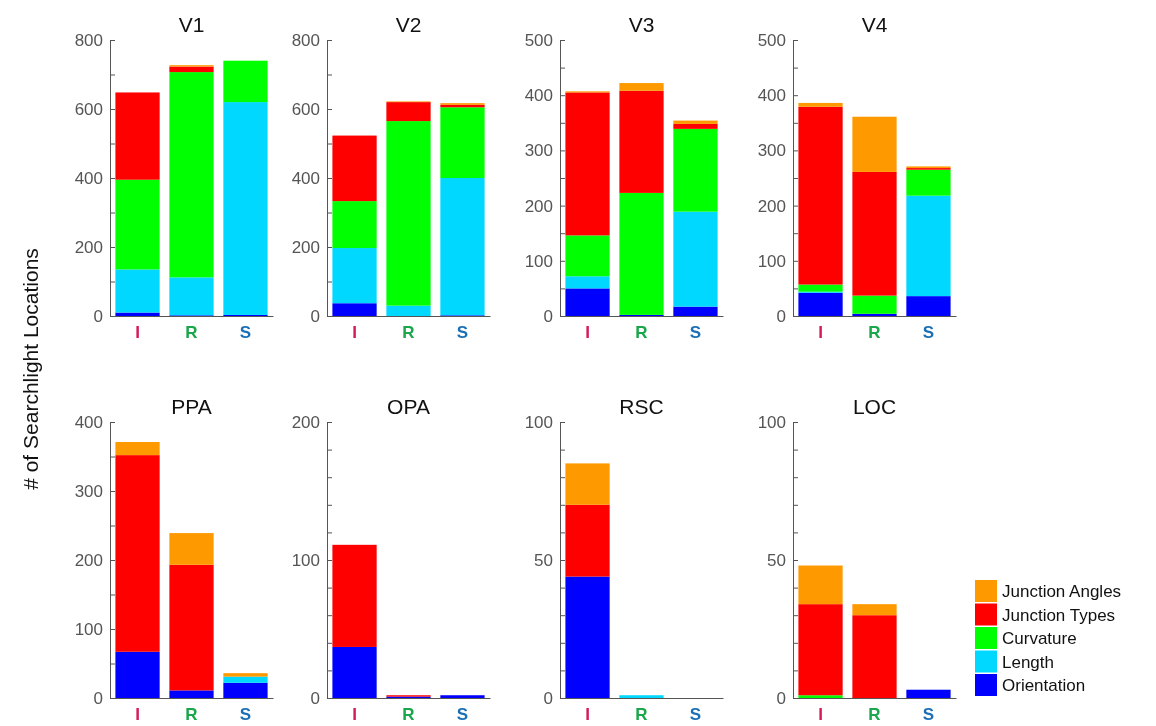 The width and height of the screenshot is (1156, 726). What do you see at coordinates (1028, 662) in the screenshot?
I see `legend-label: Length` at bounding box center [1028, 662].